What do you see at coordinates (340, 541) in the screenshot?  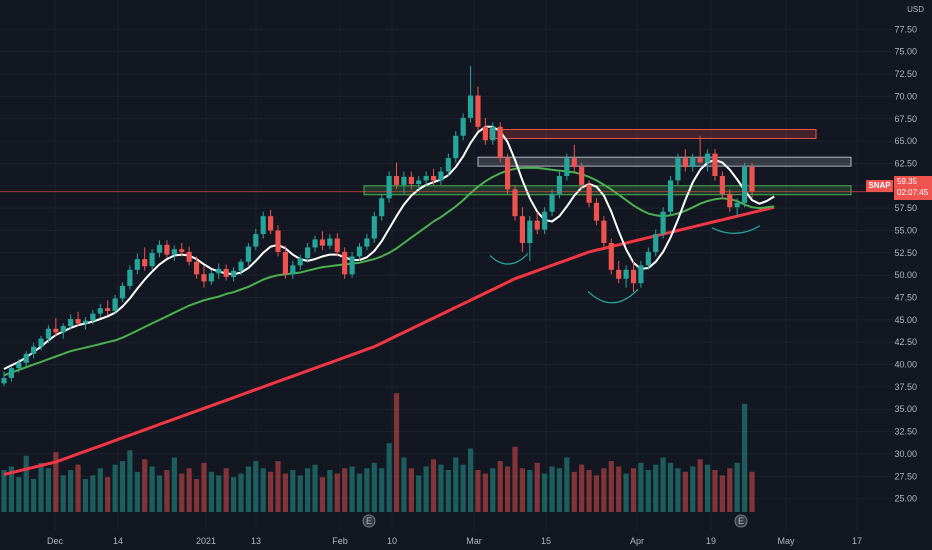 I see `time-tick-label: Feb` at bounding box center [340, 541].